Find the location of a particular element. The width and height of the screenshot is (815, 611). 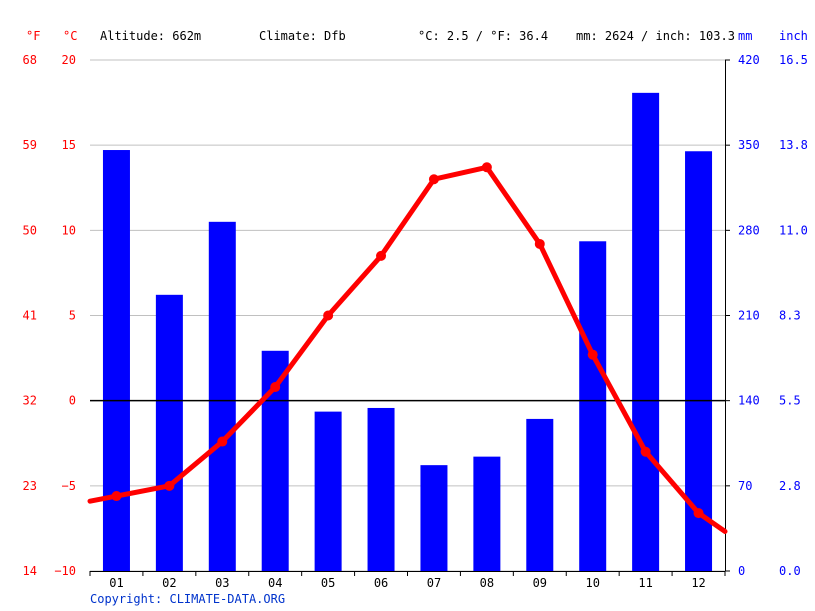

mm-tick-label: 70 is located at coordinates (745, 486).